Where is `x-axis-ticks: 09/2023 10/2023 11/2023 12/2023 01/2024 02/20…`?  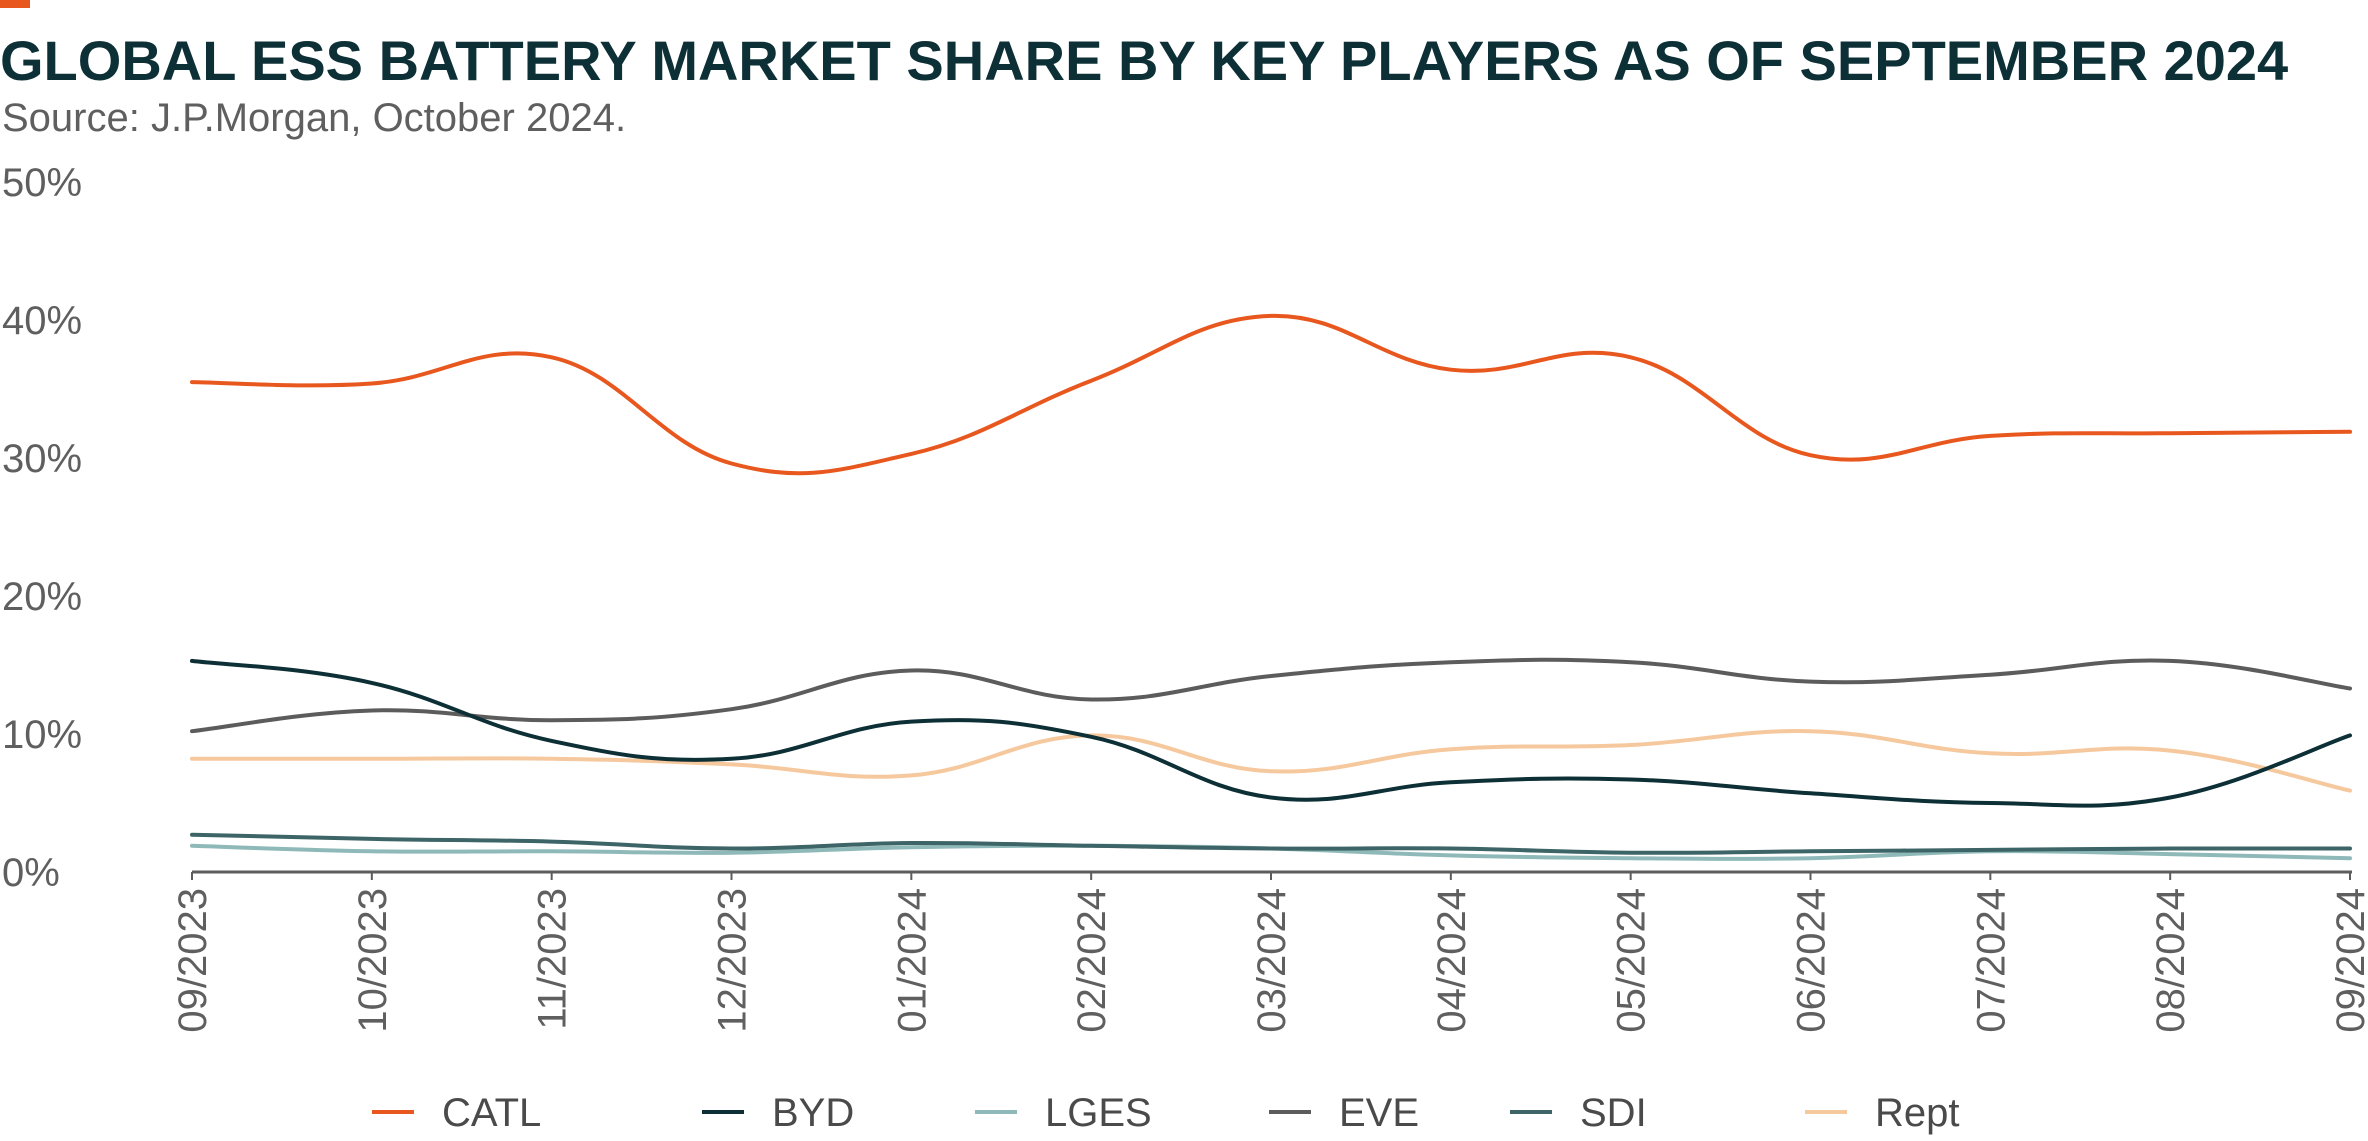
x-axis-ticks: 09/2023 10/2023 11/2023 12/2023 01/2024 02/20… is located at coordinates (1269, 952).